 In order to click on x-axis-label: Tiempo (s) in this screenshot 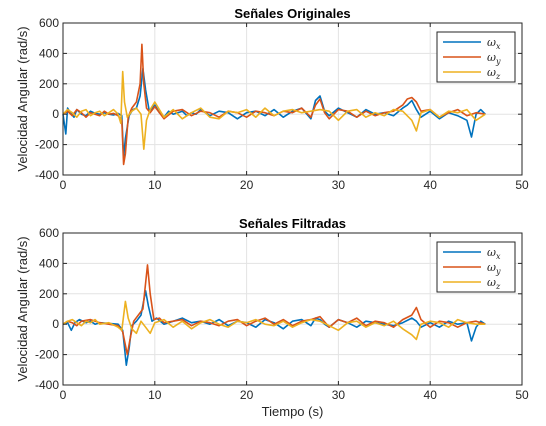, I will do `click(293, 411)`.